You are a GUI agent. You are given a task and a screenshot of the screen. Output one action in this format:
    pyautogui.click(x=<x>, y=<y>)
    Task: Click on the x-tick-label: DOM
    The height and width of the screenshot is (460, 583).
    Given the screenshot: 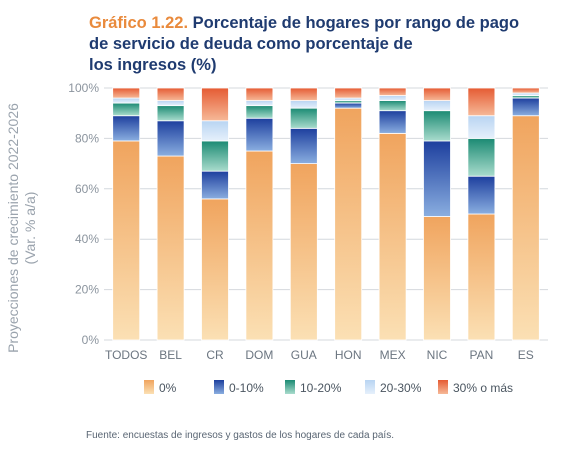 What is the action you would take?
    pyautogui.click(x=259, y=355)
    